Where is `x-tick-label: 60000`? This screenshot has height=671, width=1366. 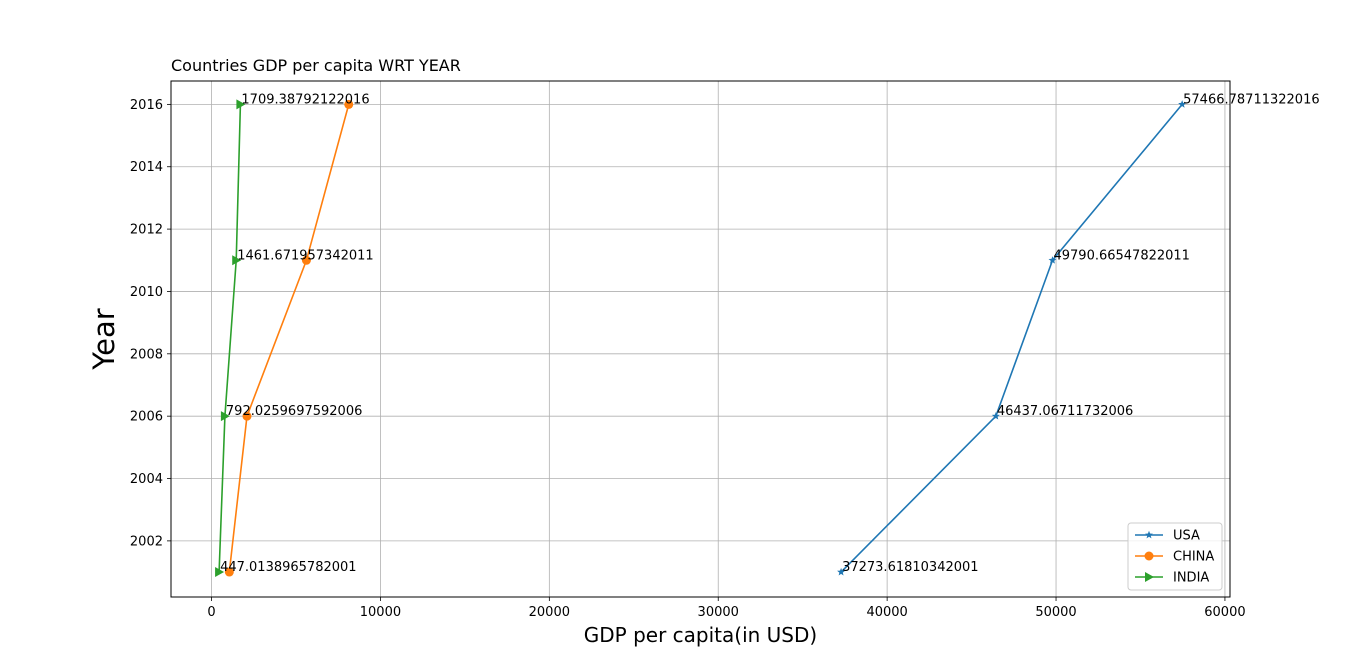
x-tick-label: 60000 is located at coordinates (1224, 612).